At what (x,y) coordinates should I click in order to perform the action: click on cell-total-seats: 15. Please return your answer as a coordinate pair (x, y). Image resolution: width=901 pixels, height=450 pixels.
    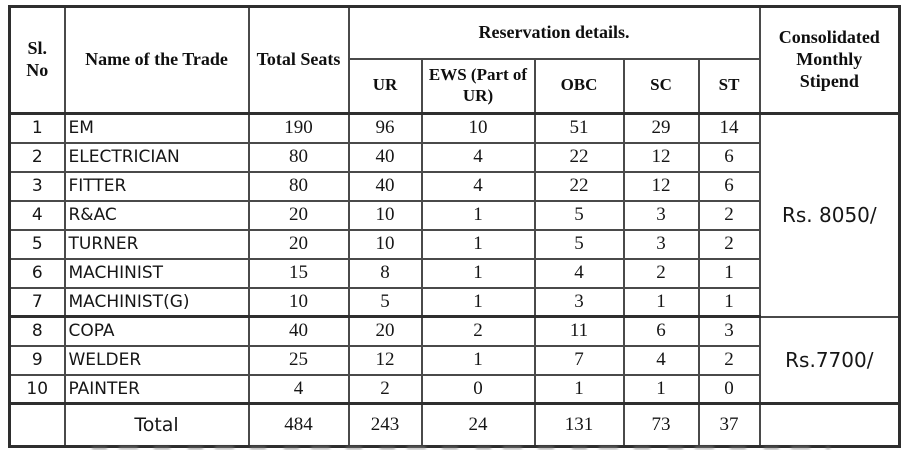
    Looking at the image, I should click on (298, 273).